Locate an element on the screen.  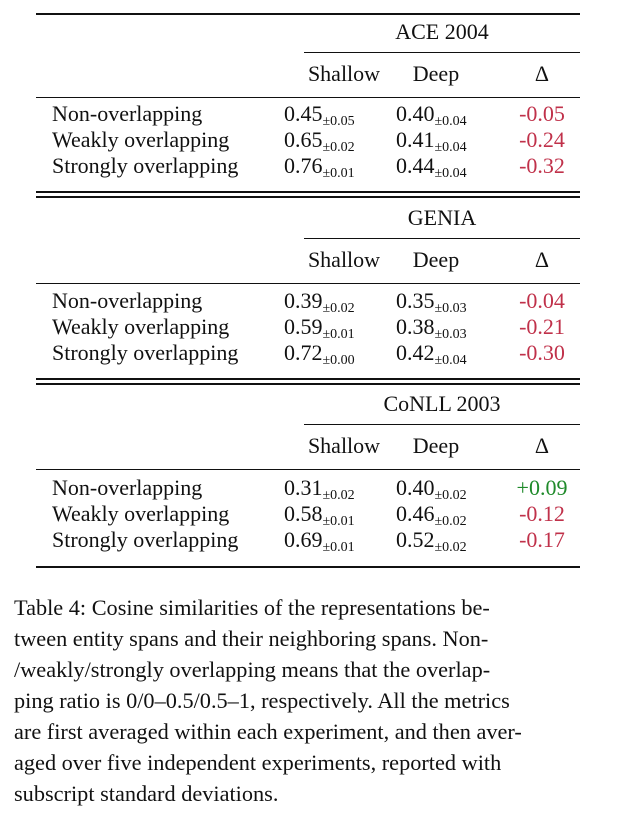
deep-mean: 0.52 is located at coordinates (415, 539).